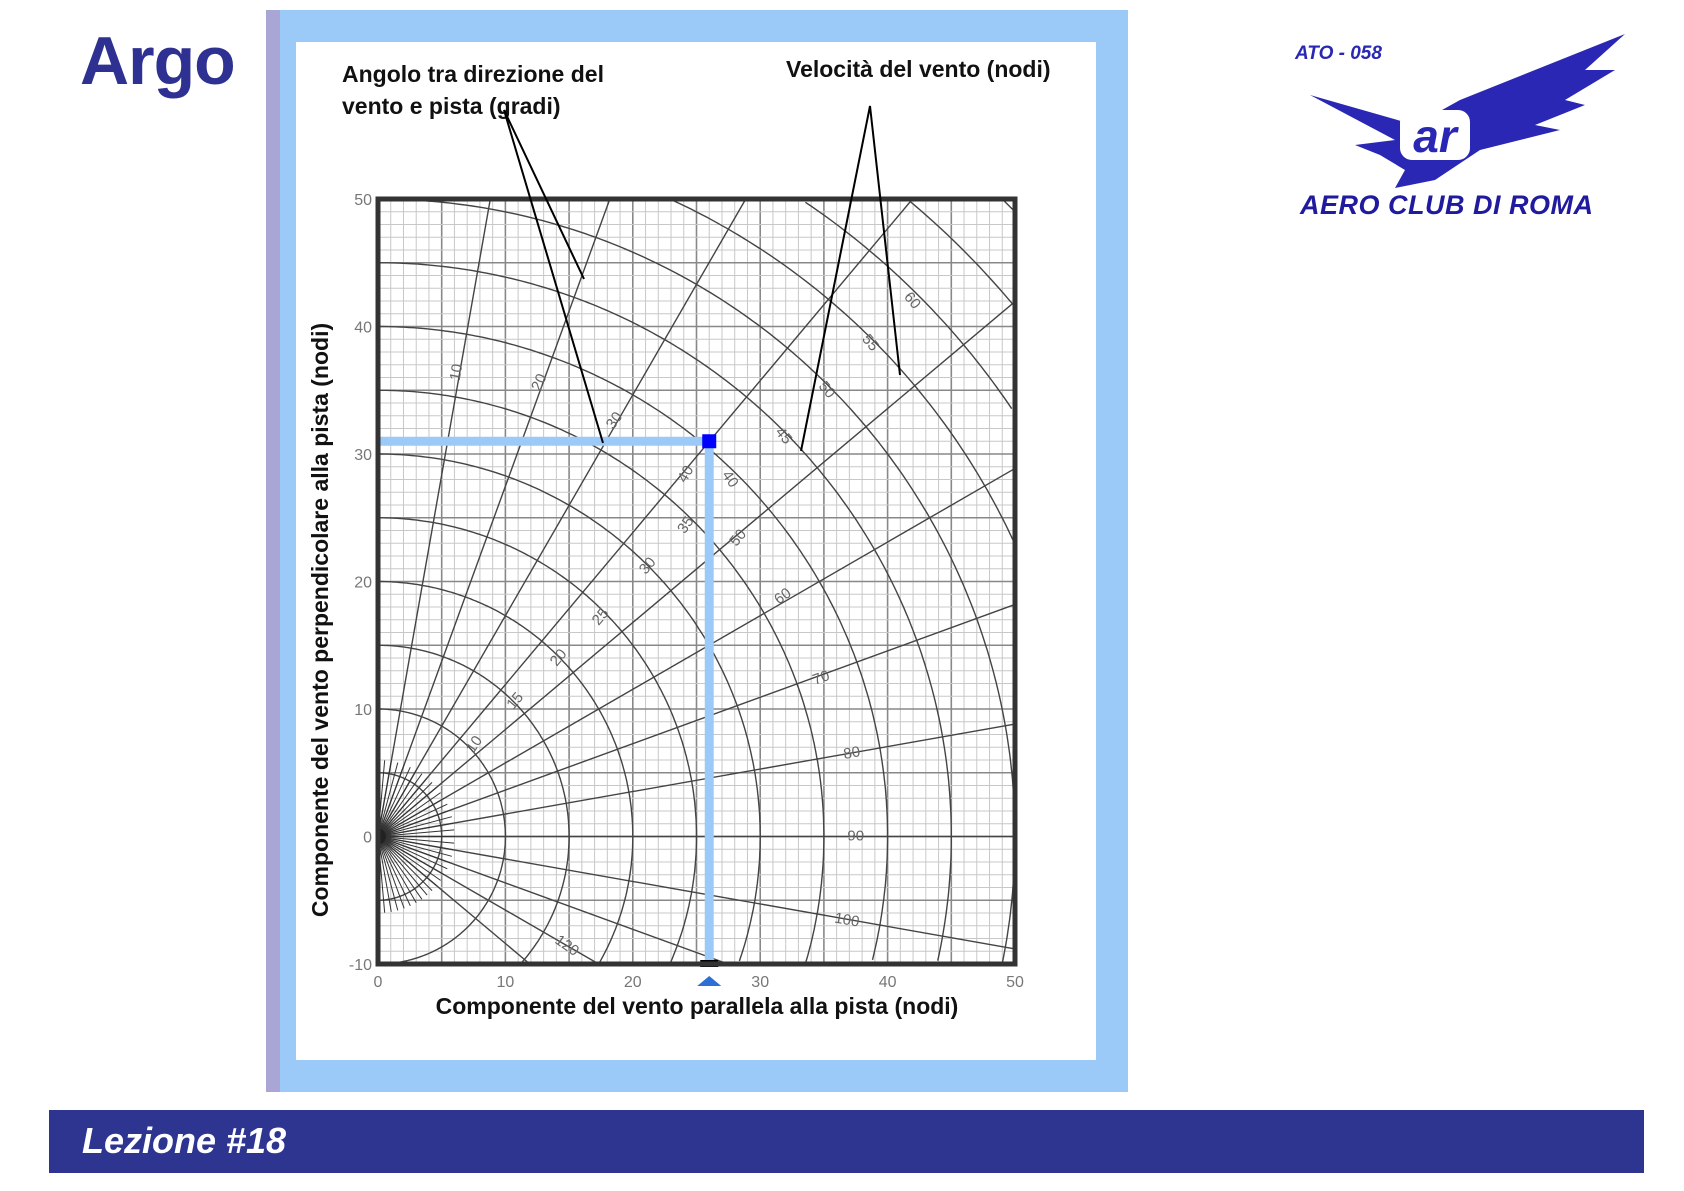  Describe the element at coordinates (1447, 205) in the screenshot. I see `logo-name: AERO CLUB DI ROMA` at that location.